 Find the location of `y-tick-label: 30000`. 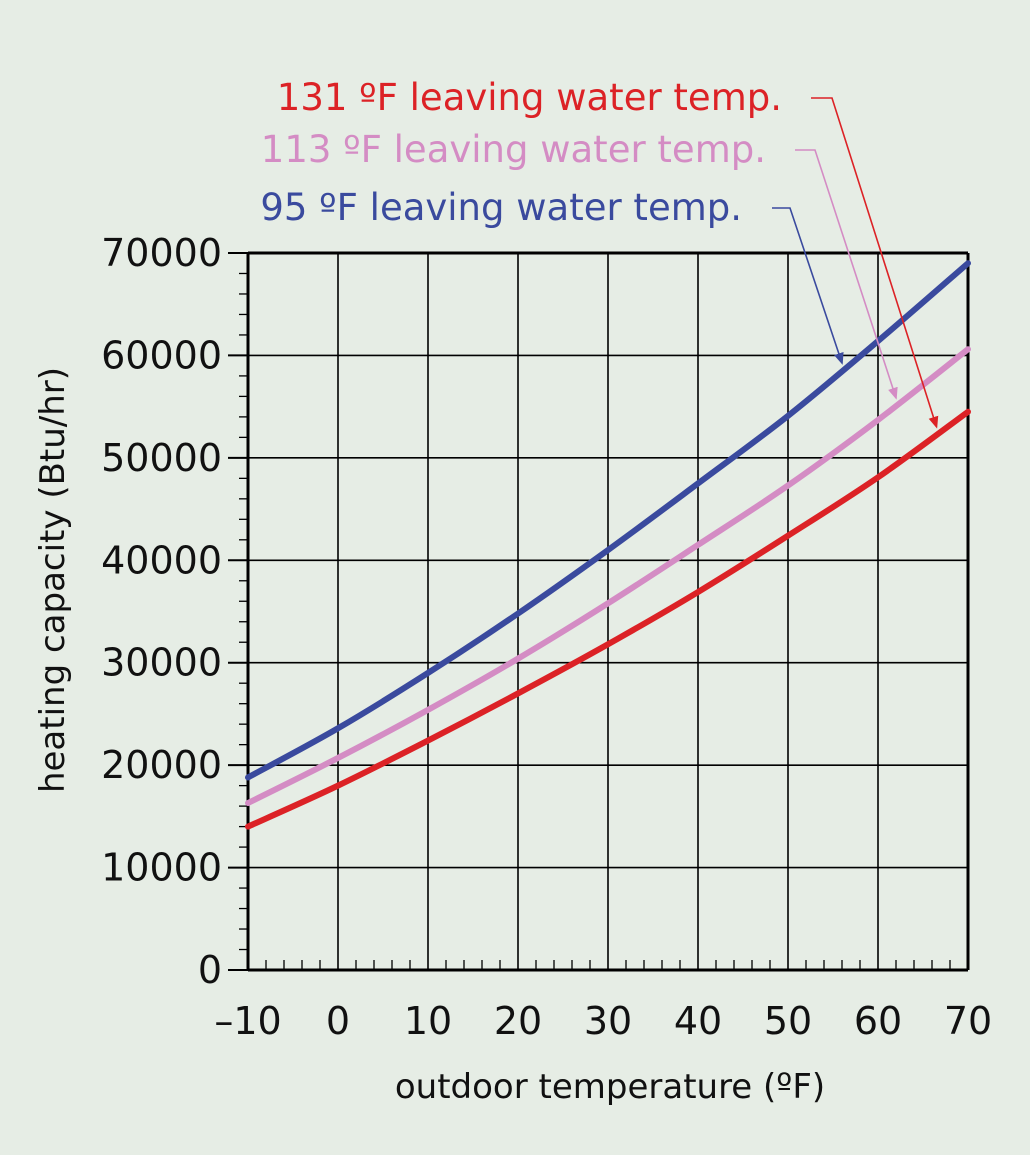

y-tick-label: 30000 is located at coordinates (161, 663).